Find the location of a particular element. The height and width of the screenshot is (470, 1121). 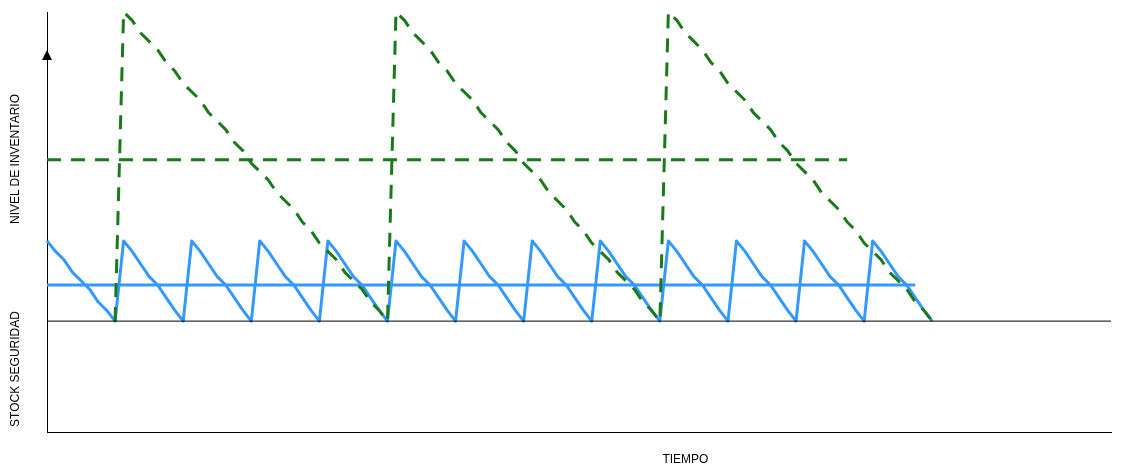

text: STOCK SEGURIDAD is located at coordinates (15, 368).